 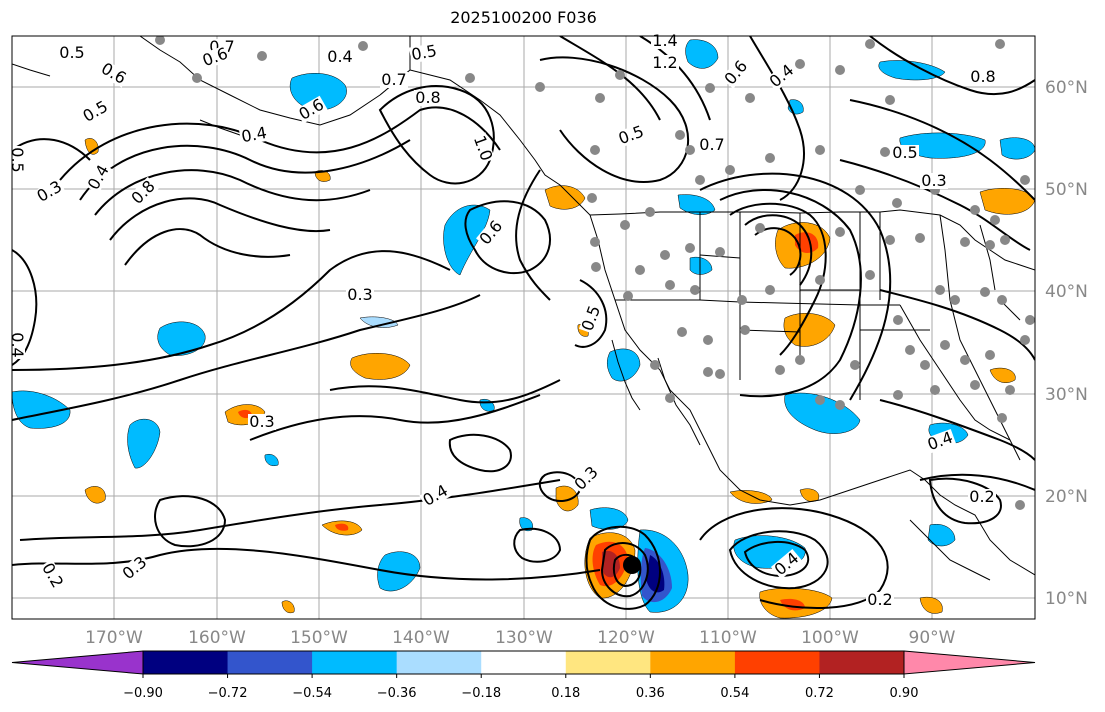 I want to click on contour-label: 0.7, so click(x=711, y=144).